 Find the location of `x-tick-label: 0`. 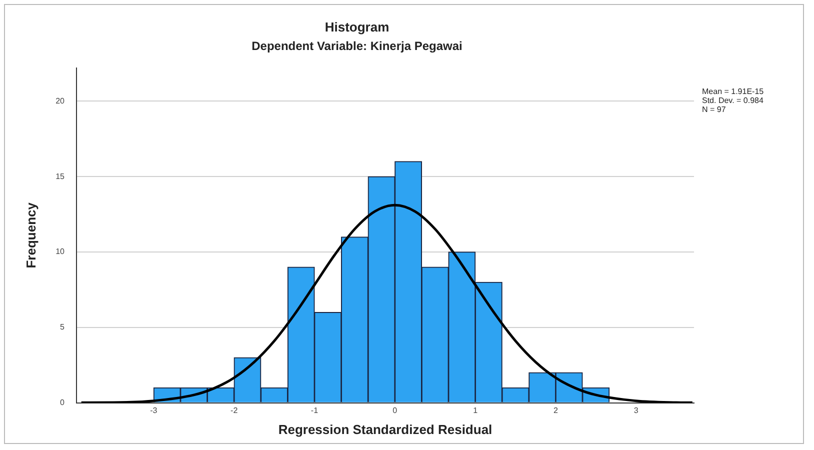

x-tick-label: 0 is located at coordinates (395, 410).